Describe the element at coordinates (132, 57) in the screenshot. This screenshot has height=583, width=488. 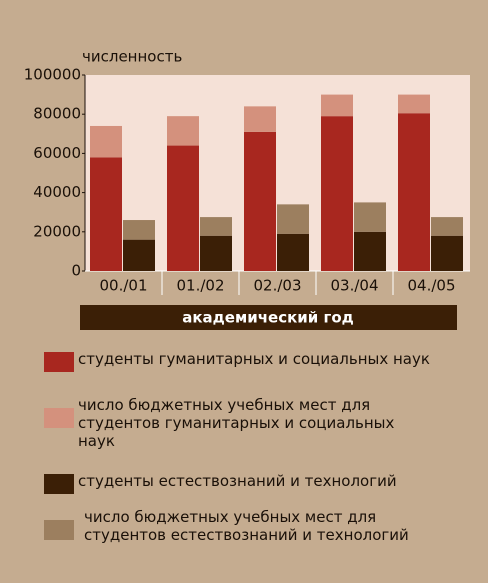
I see `y-axis-label: численность` at that location.